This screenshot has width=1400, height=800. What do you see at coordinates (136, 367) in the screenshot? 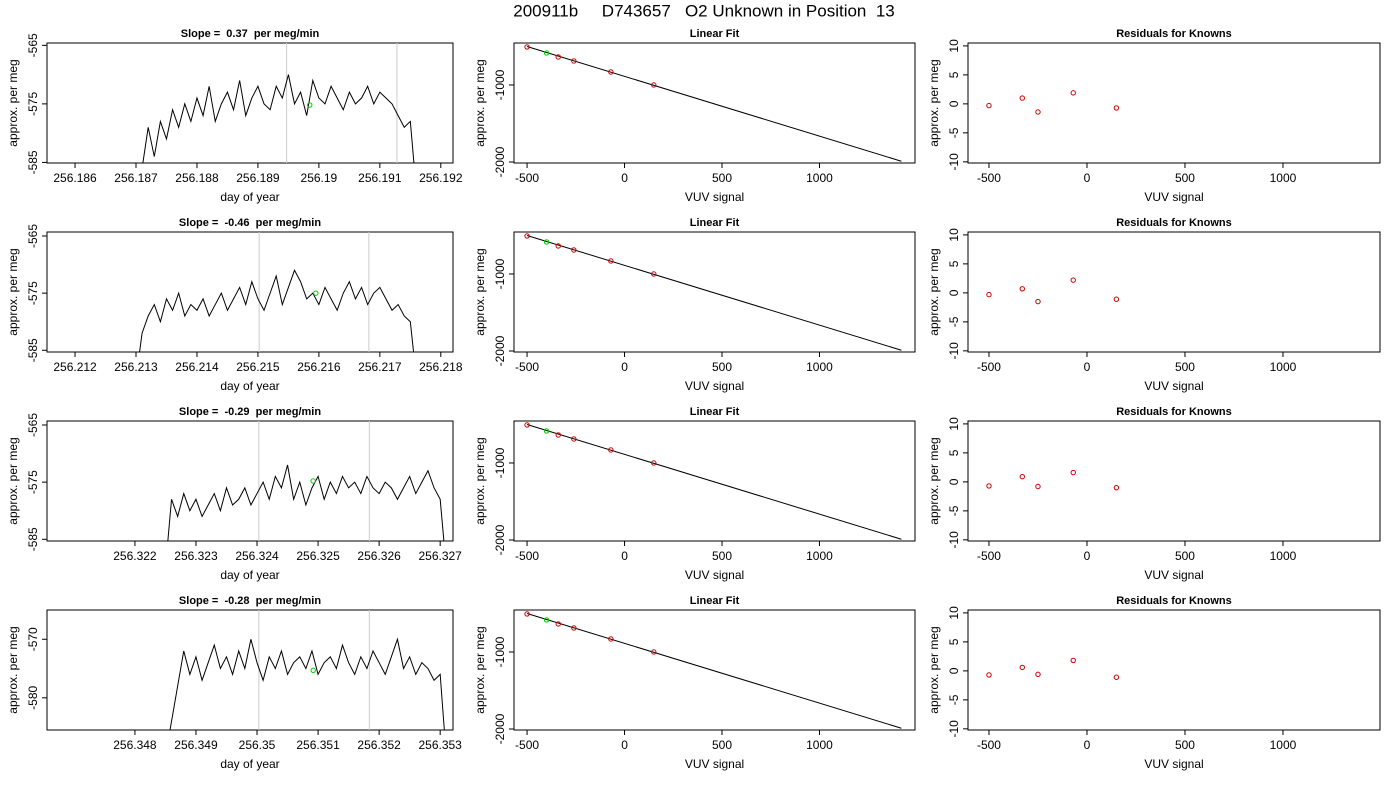
I see `x-tick-label: 256.213` at bounding box center [136, 367].